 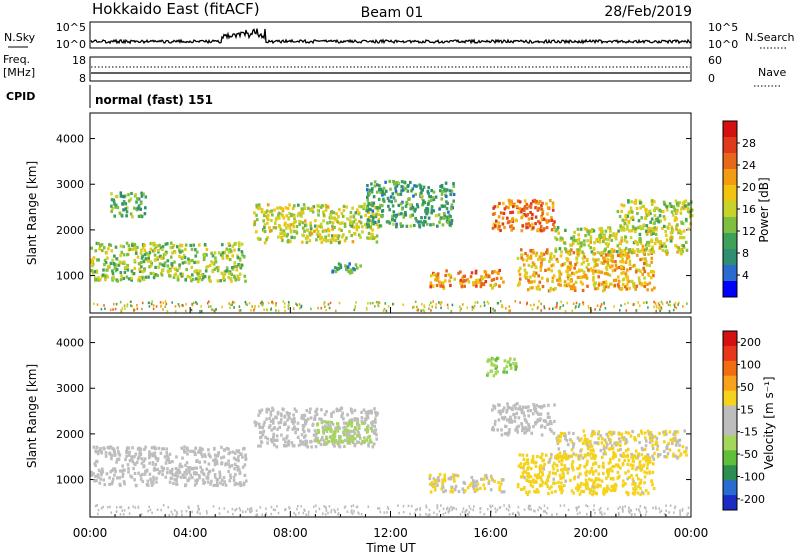 I want to click on x-tick-label: 12:00, so click(x=390, y=533).